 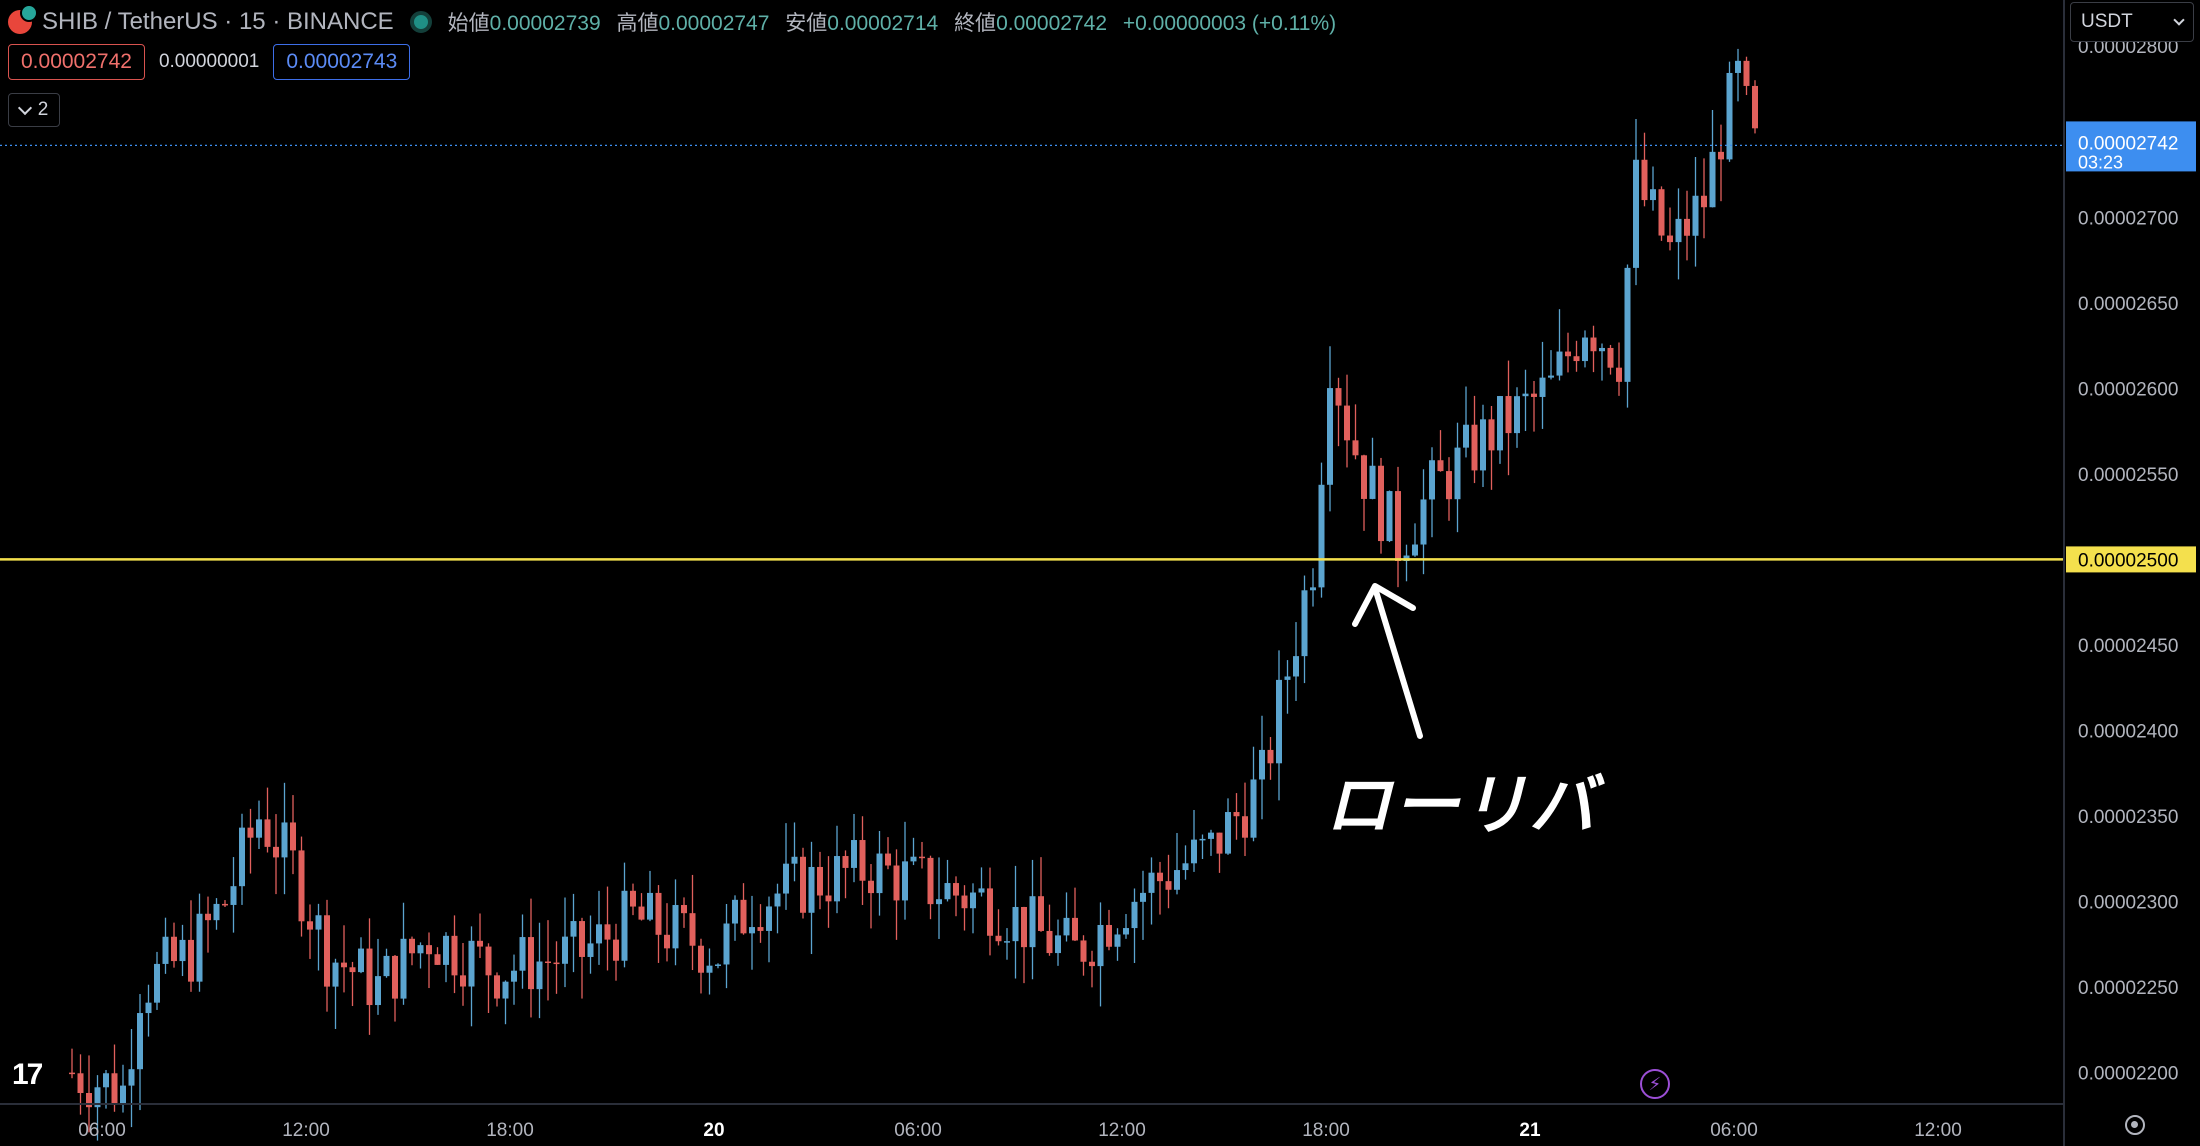 What do you see at coordinates (1122, 1130) in the screenshot?
I see `time-tick-label: 12:00` at bounding box center [1122, 1130].